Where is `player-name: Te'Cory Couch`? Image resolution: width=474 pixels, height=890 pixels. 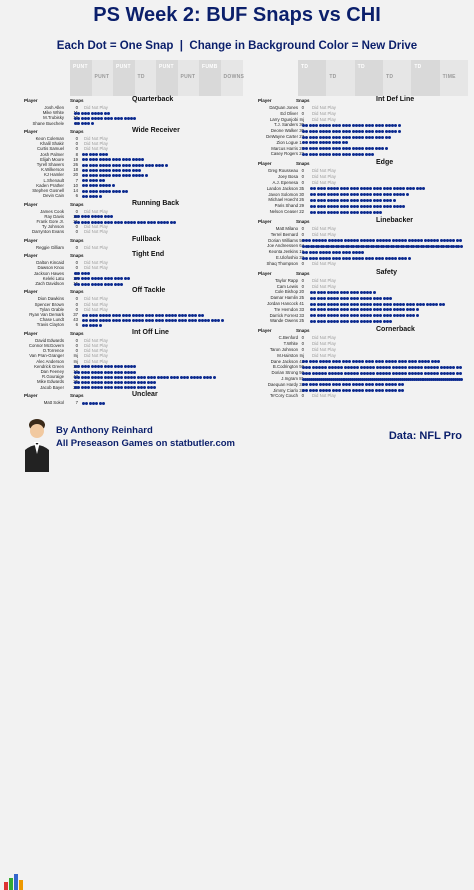 player-name: Te'Cory Couch is located at coordinates (283, 396).